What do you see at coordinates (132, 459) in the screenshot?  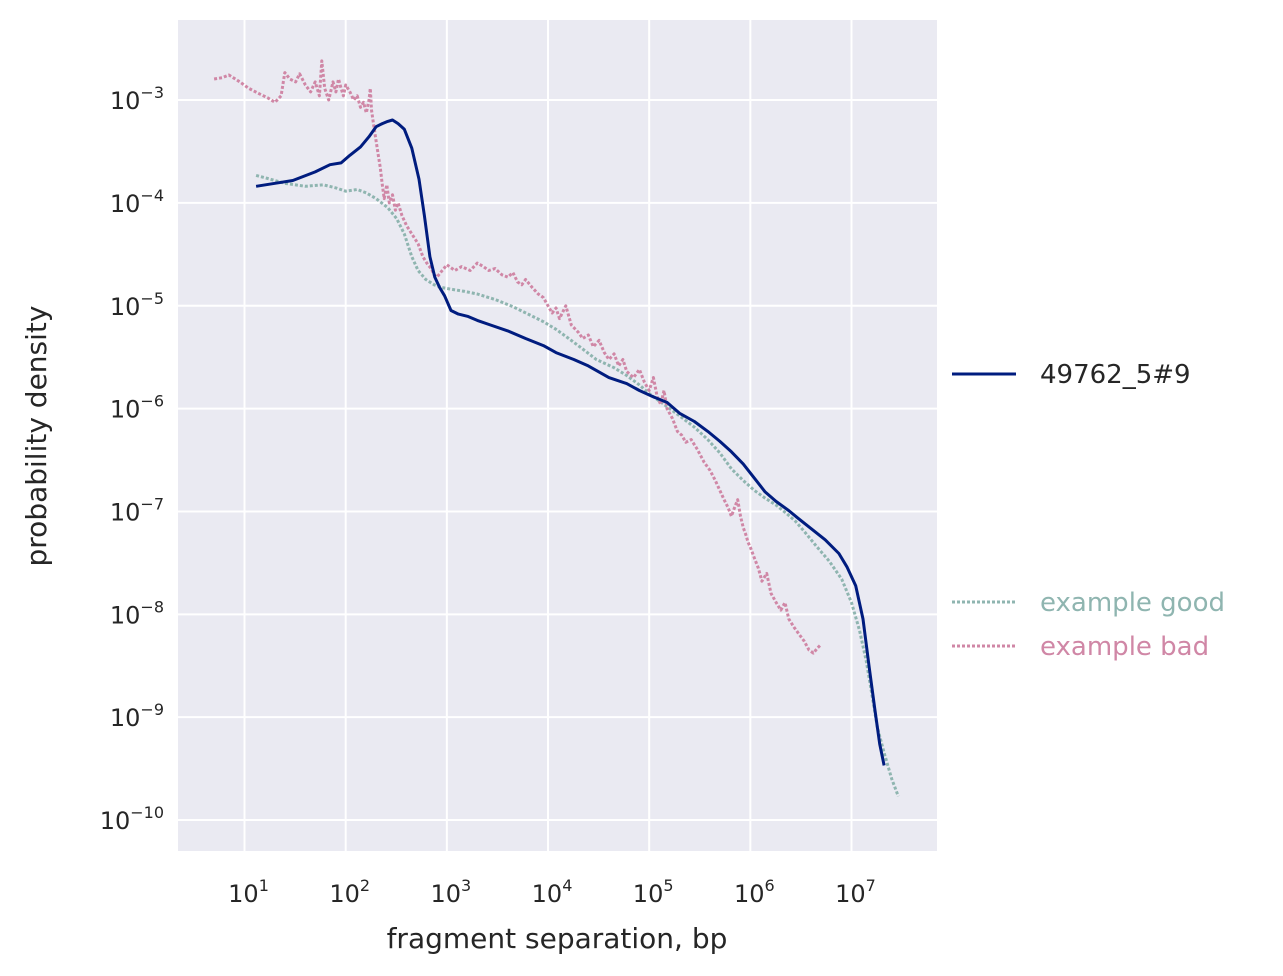 I see `y-tick-labels: 10⁻³ 10⁻⁴ 10⁻⁵ 10⁻⁶ 10⁻⁷ 10⁻⁸ 10⁻⁹ 10⁻¹⁰` at bounding box center [132, 459].